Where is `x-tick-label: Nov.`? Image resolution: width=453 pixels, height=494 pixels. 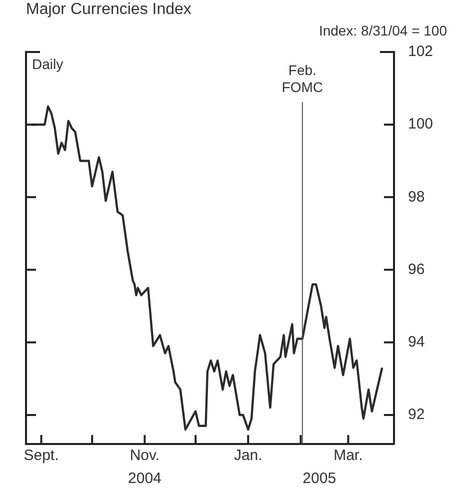
x-tick-label: Nov. is located at coordinates (145, 455).